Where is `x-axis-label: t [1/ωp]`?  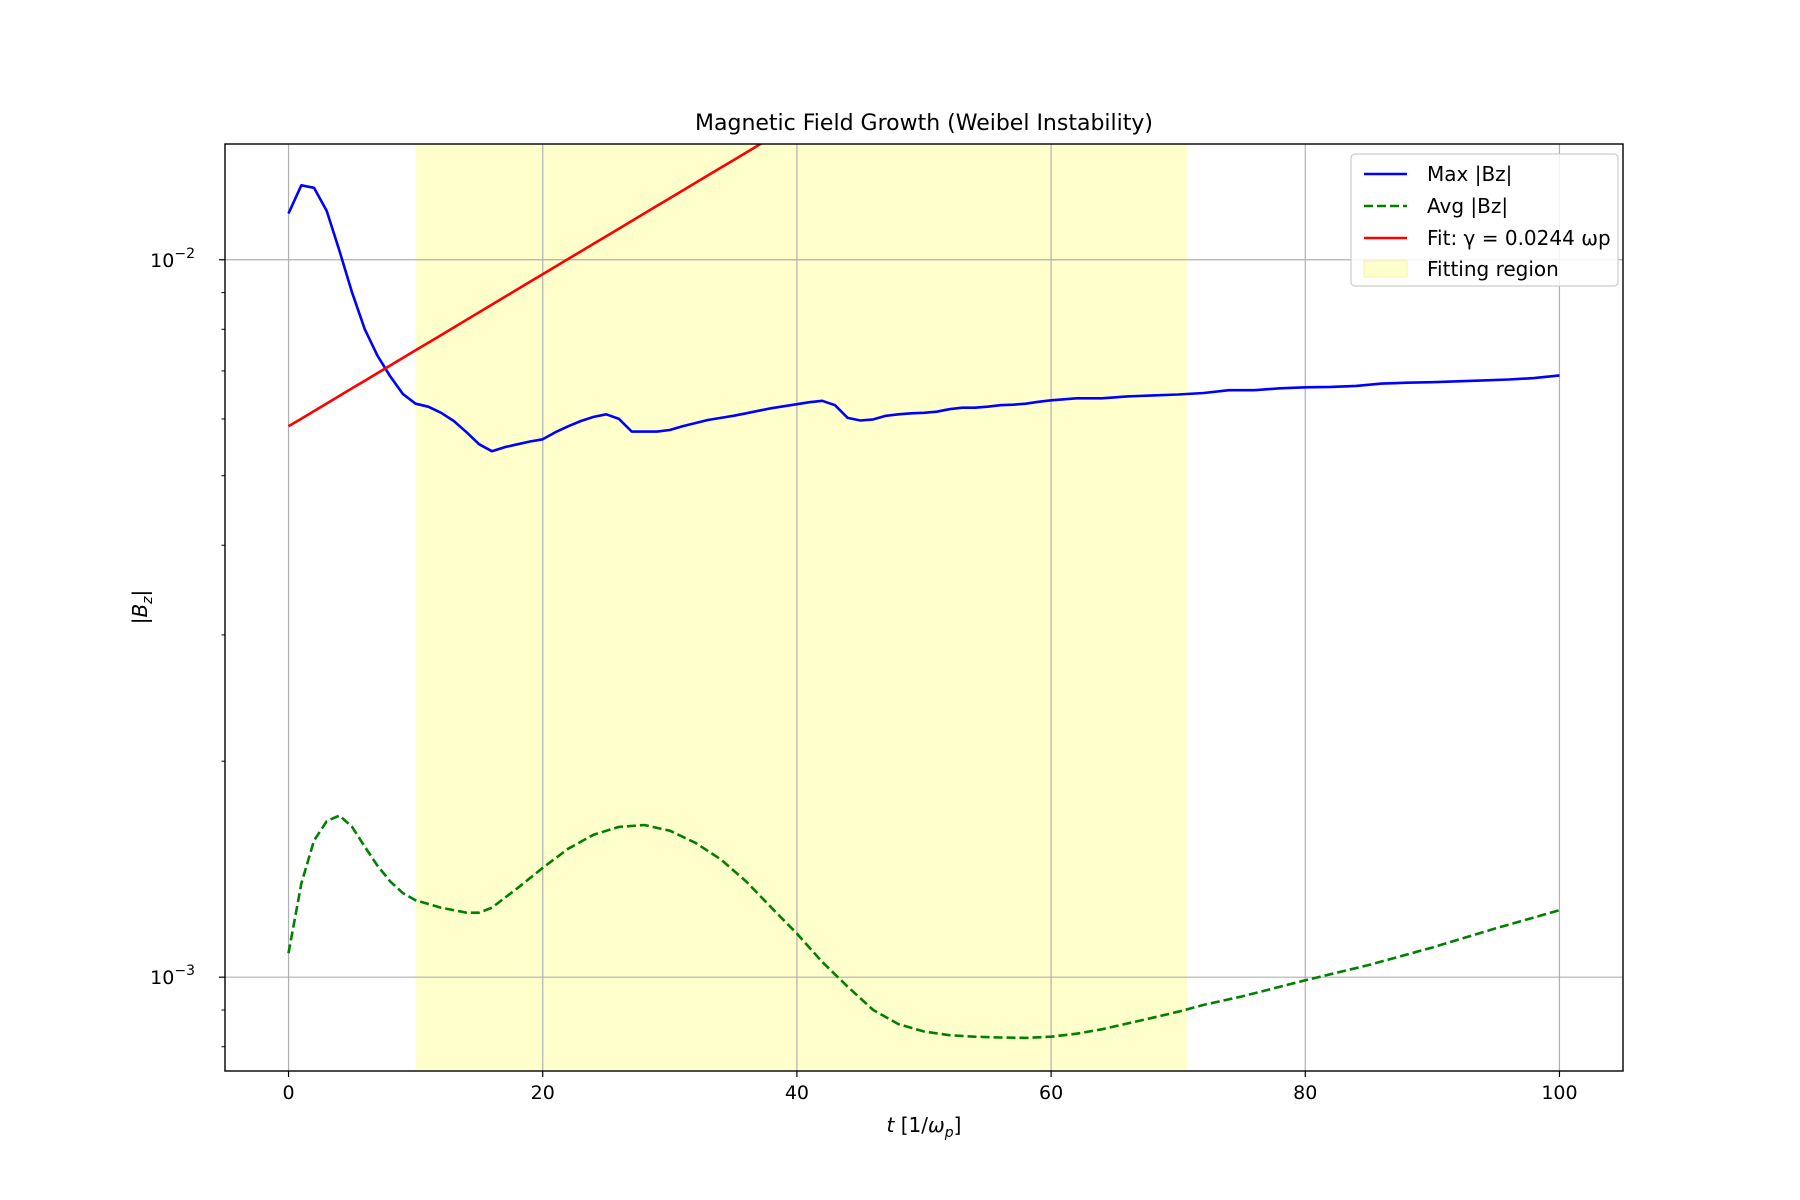
x-axis-label: t [1/ωp] is located at coordinates (924, 1127).